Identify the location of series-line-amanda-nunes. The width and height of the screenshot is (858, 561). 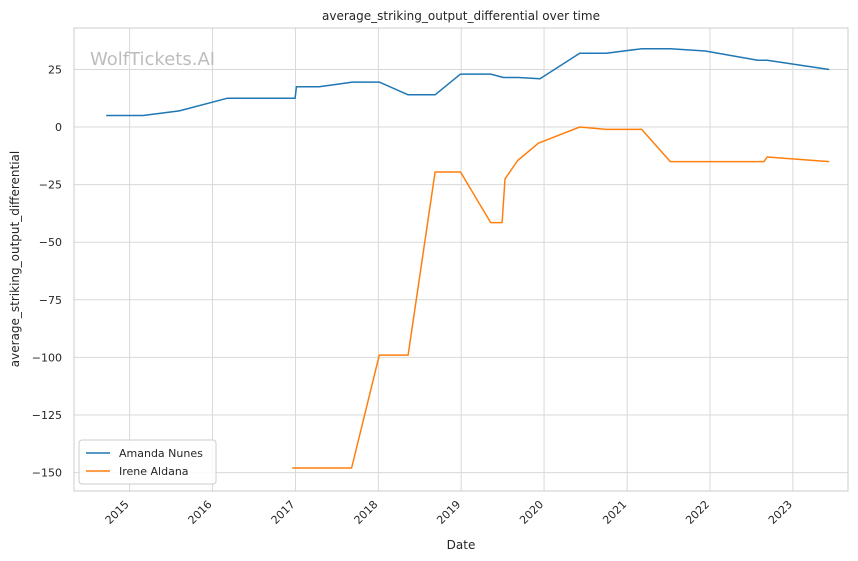
(468, 82).